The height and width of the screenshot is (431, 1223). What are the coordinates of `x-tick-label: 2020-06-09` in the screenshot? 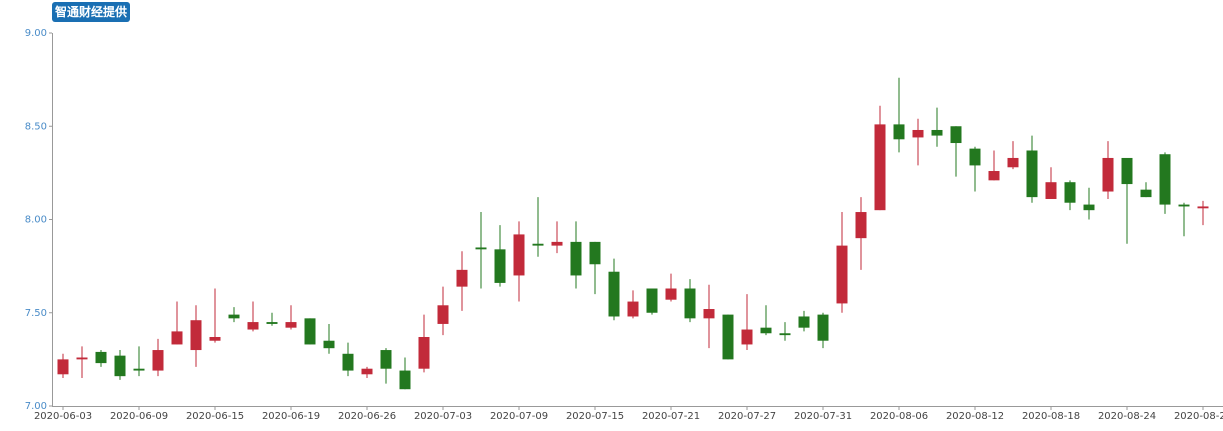 It's located at (139, 416).